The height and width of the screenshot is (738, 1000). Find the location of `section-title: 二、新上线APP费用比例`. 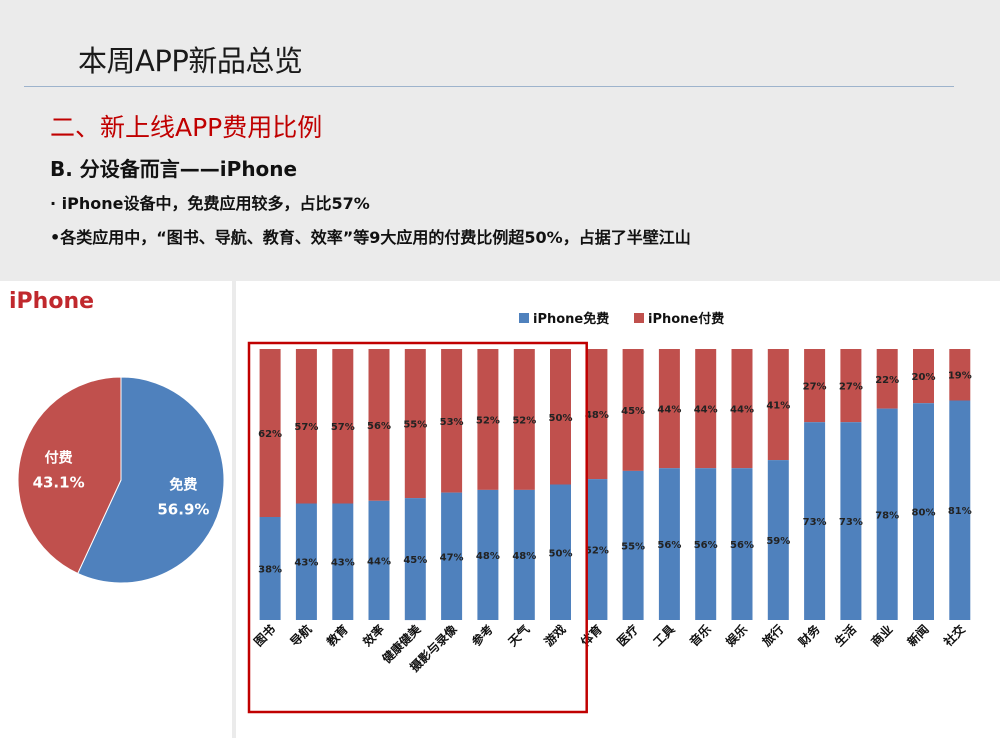

section-title: 二、新上线APP费用比例 is located at coordinates (186, 127).